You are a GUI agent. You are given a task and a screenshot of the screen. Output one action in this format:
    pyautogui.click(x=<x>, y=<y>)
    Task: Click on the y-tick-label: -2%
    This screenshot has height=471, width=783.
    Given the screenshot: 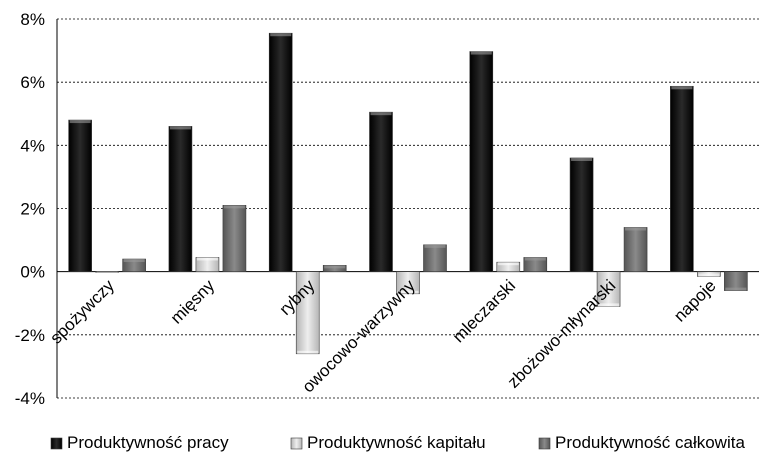 What is the action you would take?
    pyautogui.click(x=30, y=335)
    